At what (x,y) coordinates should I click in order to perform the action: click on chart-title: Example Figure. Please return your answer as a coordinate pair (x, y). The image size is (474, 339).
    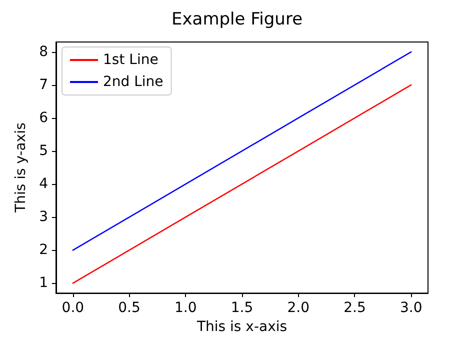
    Looking at the image, I should click on (237, 20).